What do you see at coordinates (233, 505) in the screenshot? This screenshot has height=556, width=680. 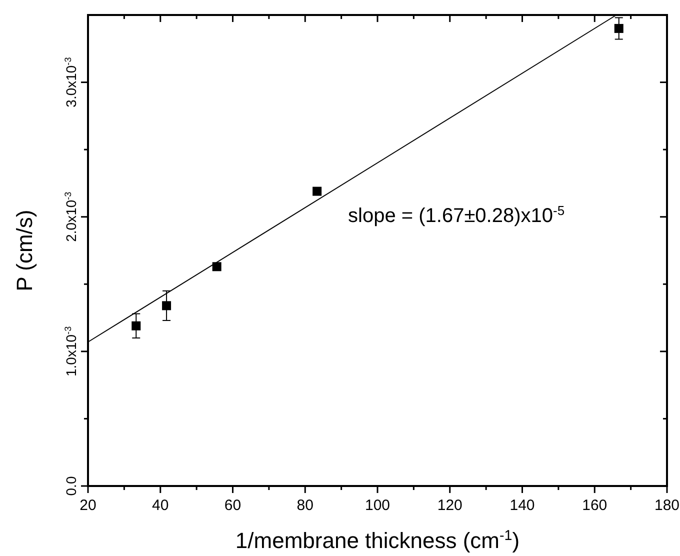 I see `x-tick-label: 60` at bounding box center [233, 505].